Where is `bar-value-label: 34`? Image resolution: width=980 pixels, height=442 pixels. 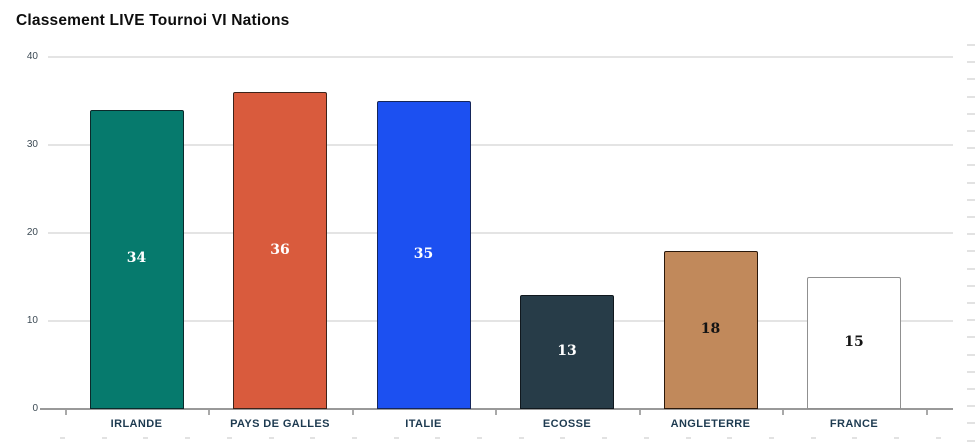
bar-value-label: 34 is located at coordinates (136, 258).